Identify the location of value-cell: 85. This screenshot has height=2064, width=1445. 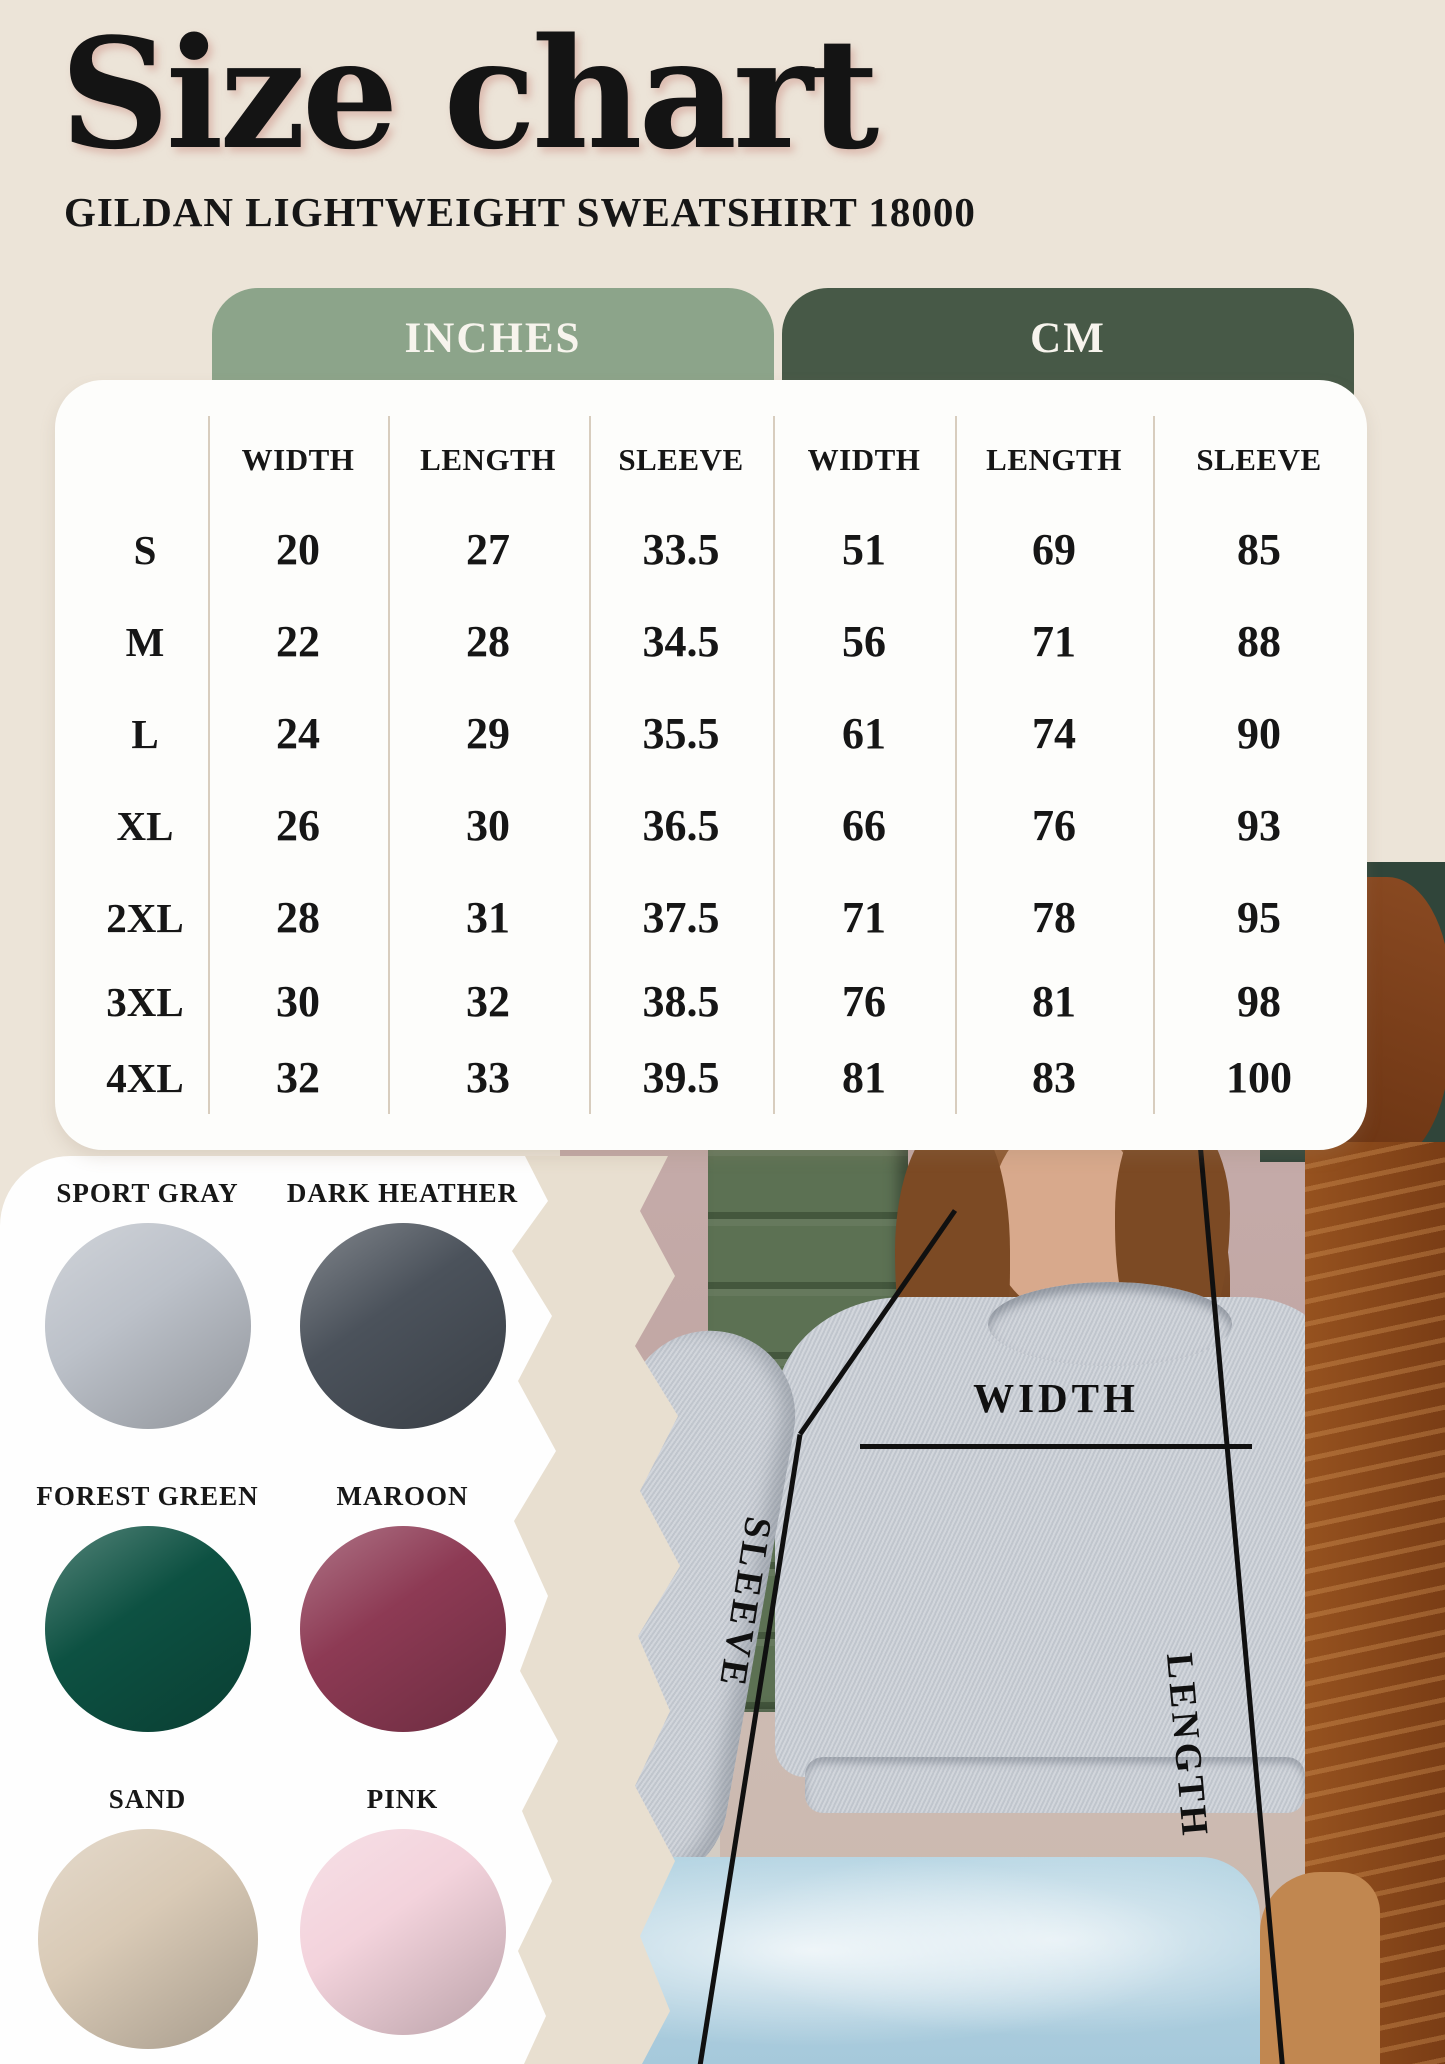
(1259, 549).